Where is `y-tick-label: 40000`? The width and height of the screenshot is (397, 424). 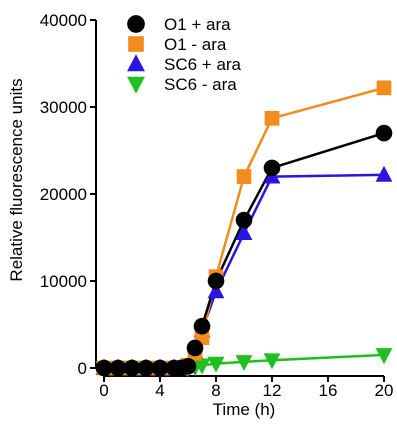 y-tick-label: 40000 is located at coordinates (63, 20).